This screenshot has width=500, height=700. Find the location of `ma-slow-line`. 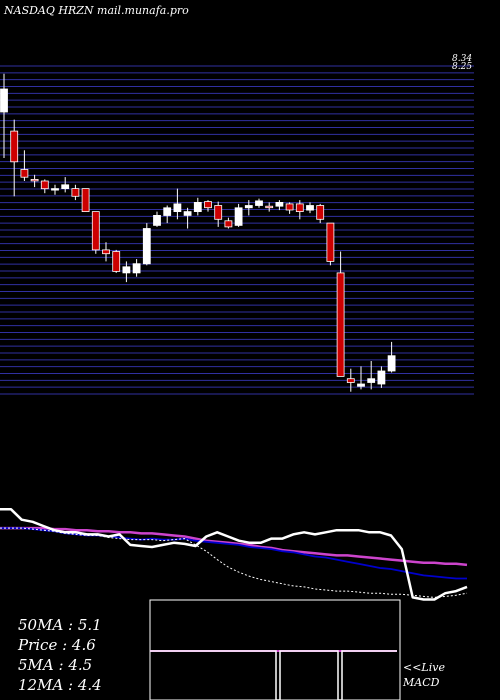

ma-slow-line is located at coordinates (234, 546).